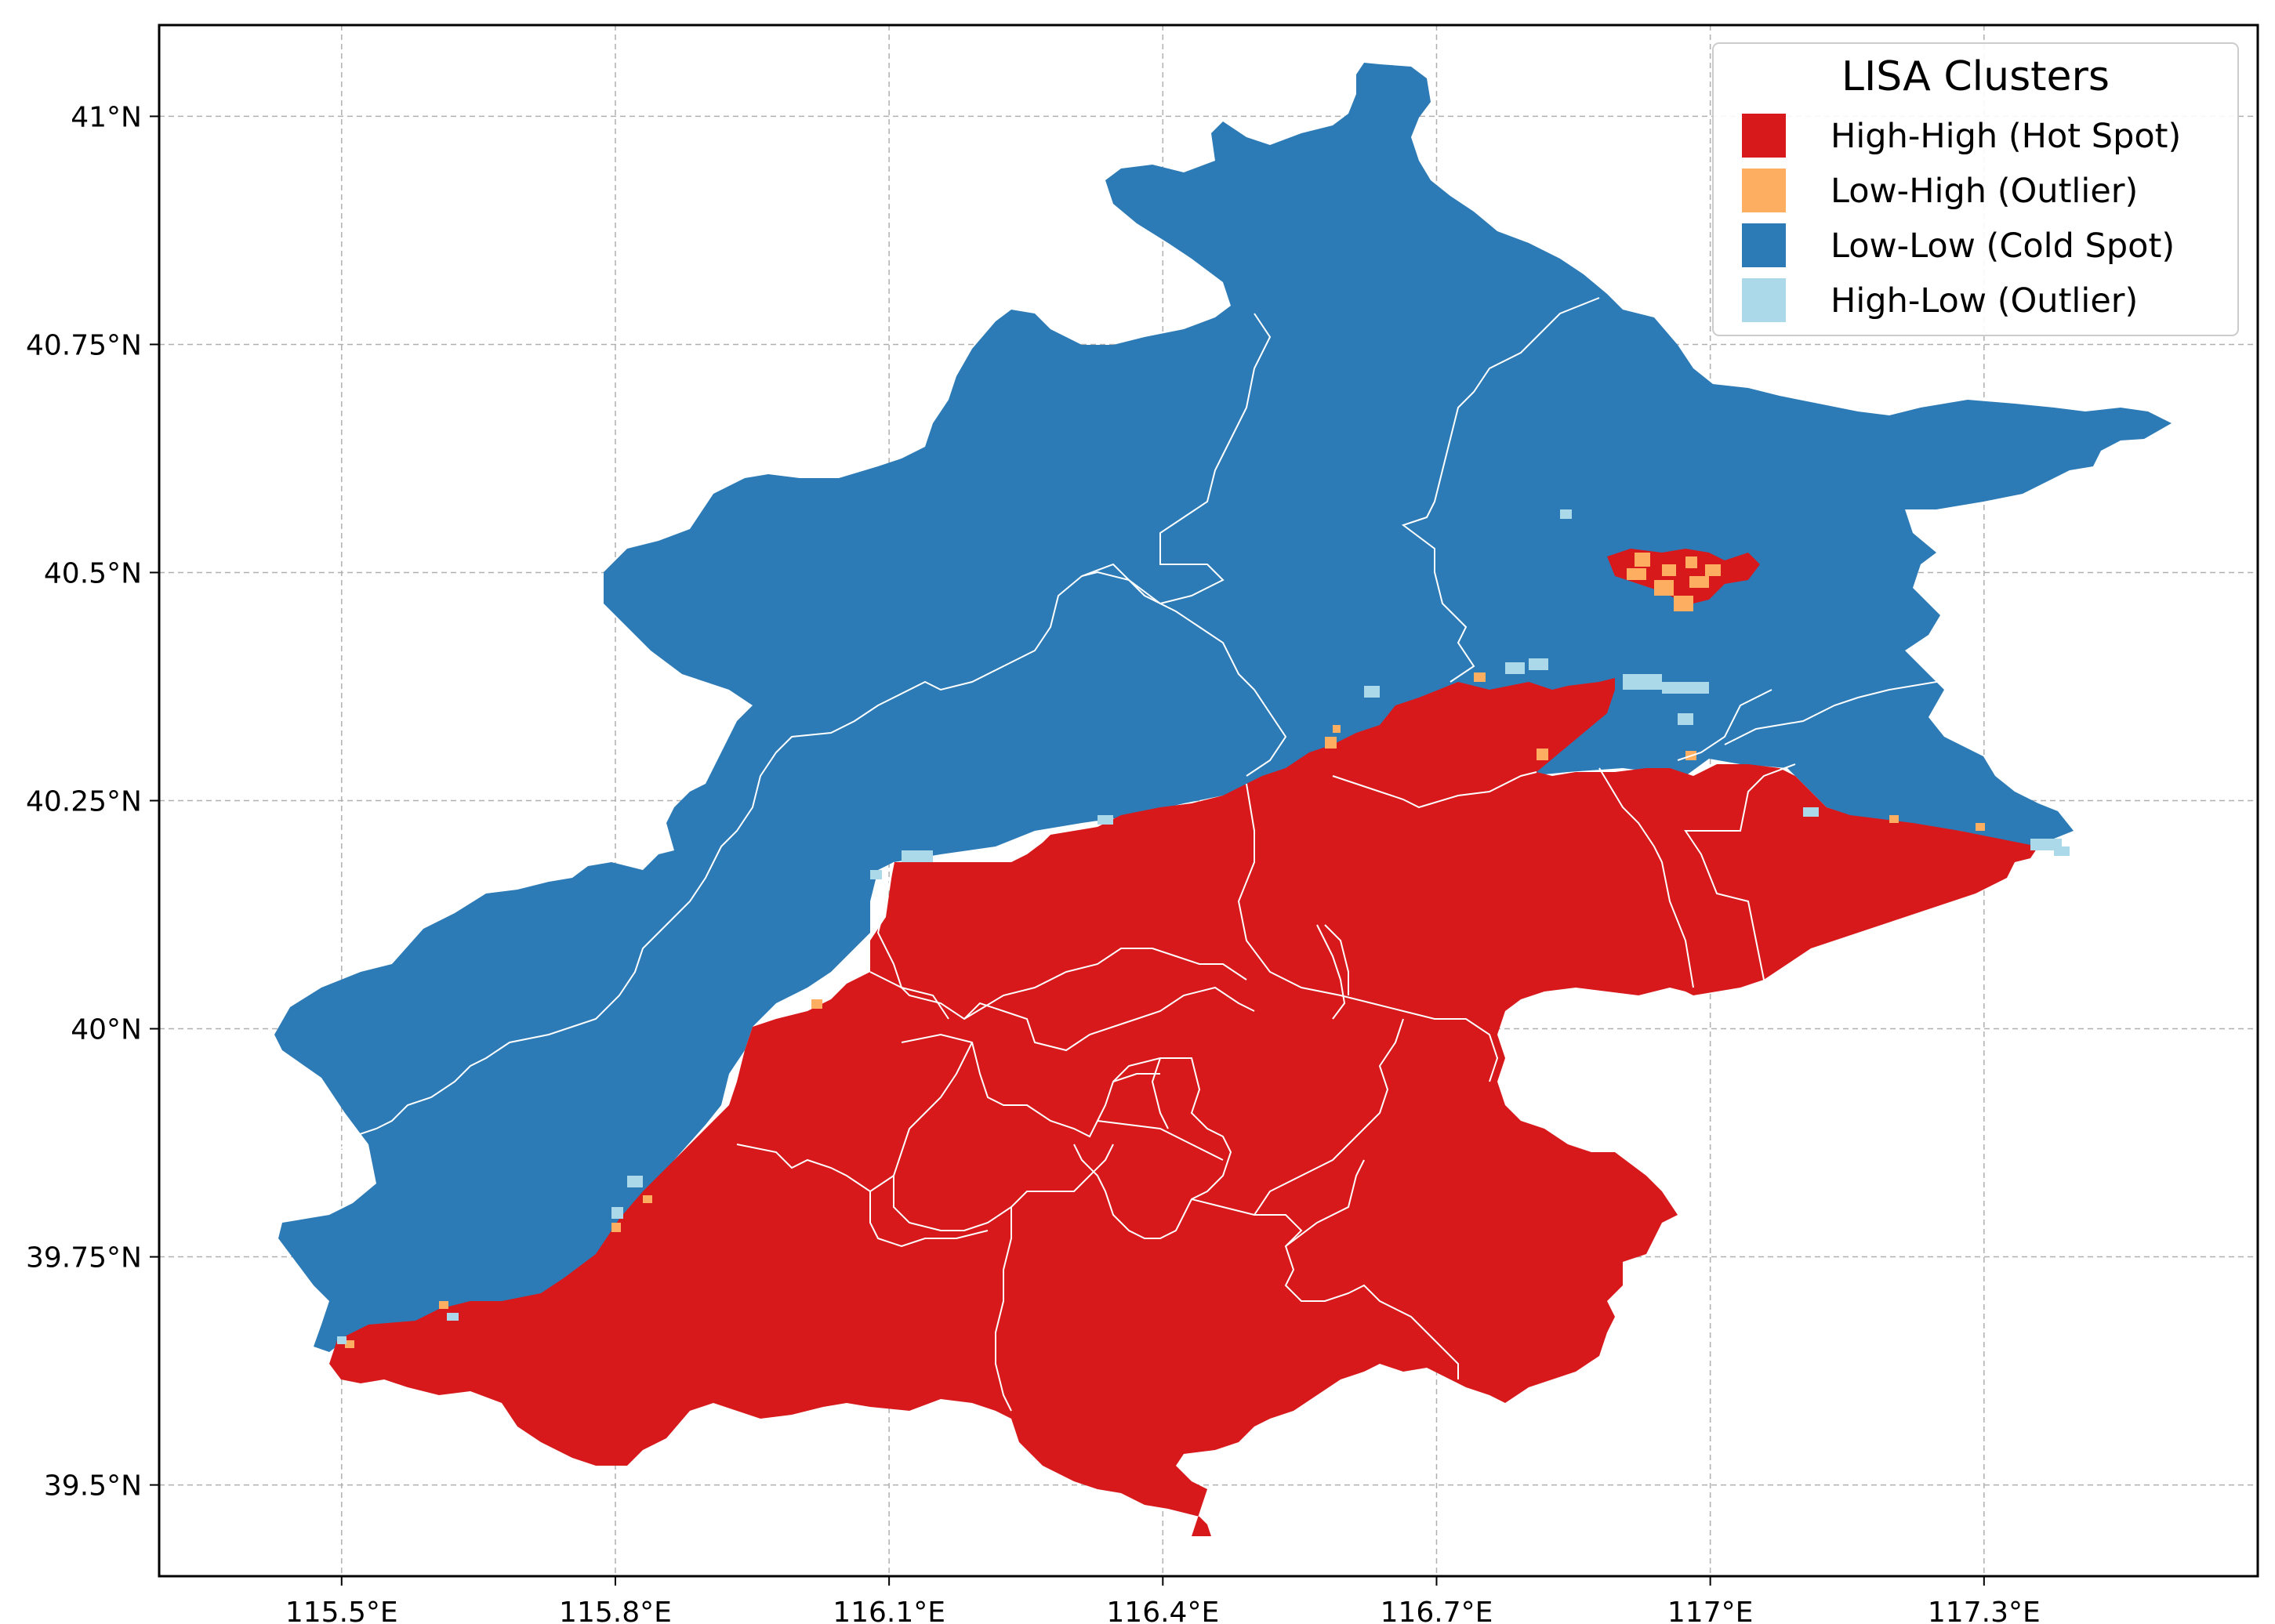 This screenshot has width=2275, height=1624. Describe the element at coordinates (1162, 1610) in the screenshot. I see `lon-tick-label: 116.4°E` at that location.